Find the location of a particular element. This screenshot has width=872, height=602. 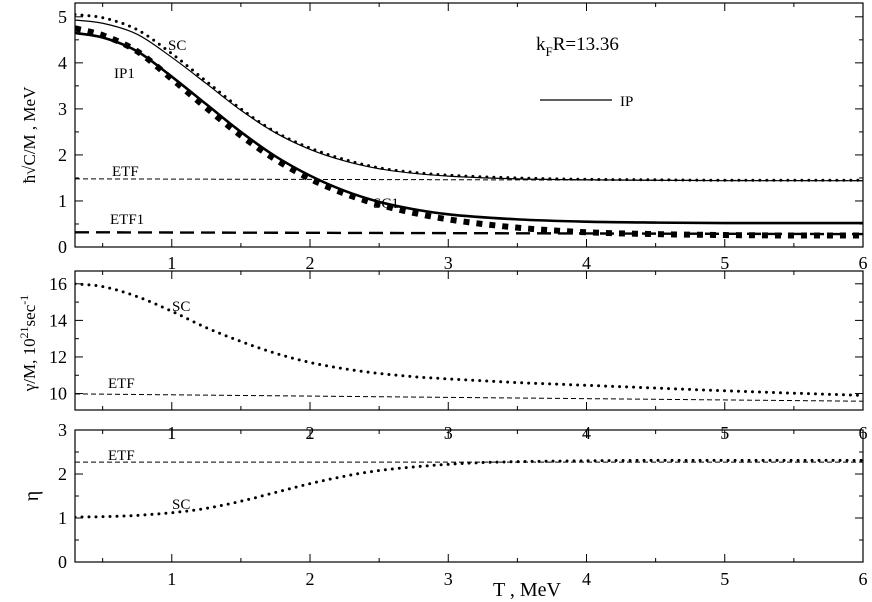

kfr-rest: R=13.36 is located at coordinates (586, 44).